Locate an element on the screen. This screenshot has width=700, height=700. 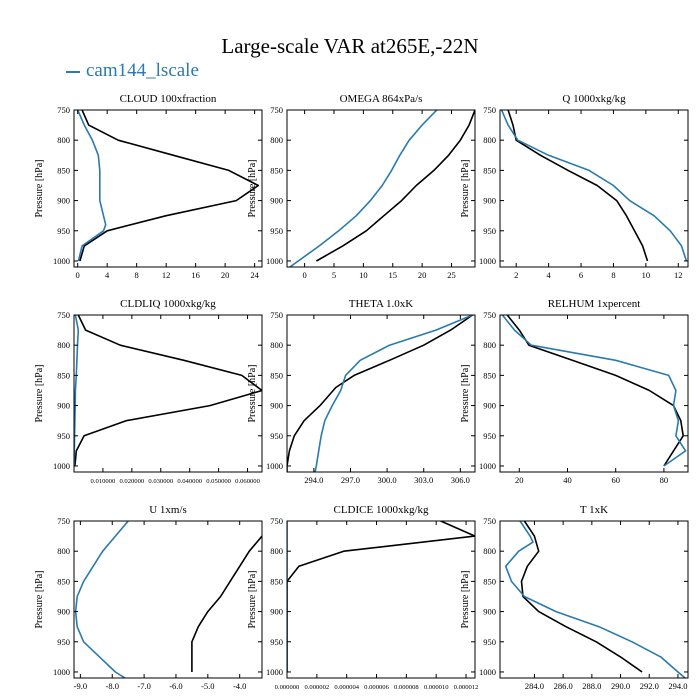
x-tick-label: 40 is located at coordinates (567, 480).